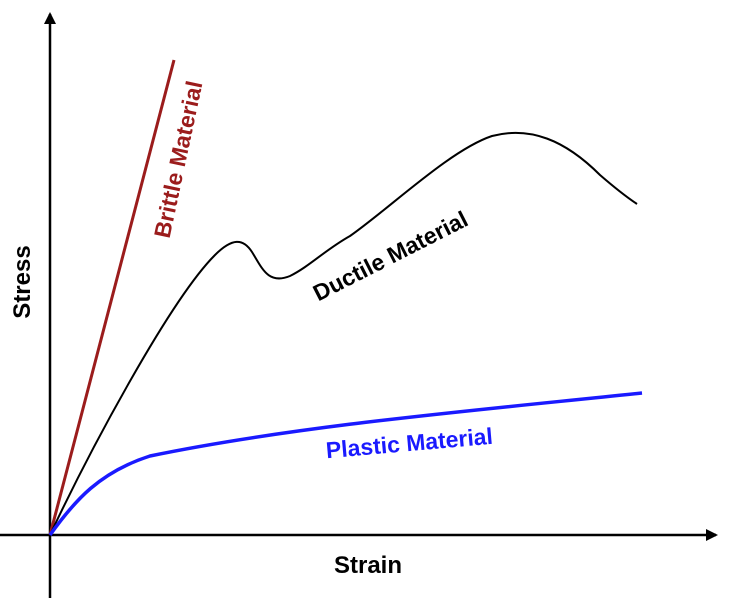 Image resolution: width=735 pixels, height=610 pixels. I want to click on plastic-curve-label: Plastic Material, so click(409, 443).